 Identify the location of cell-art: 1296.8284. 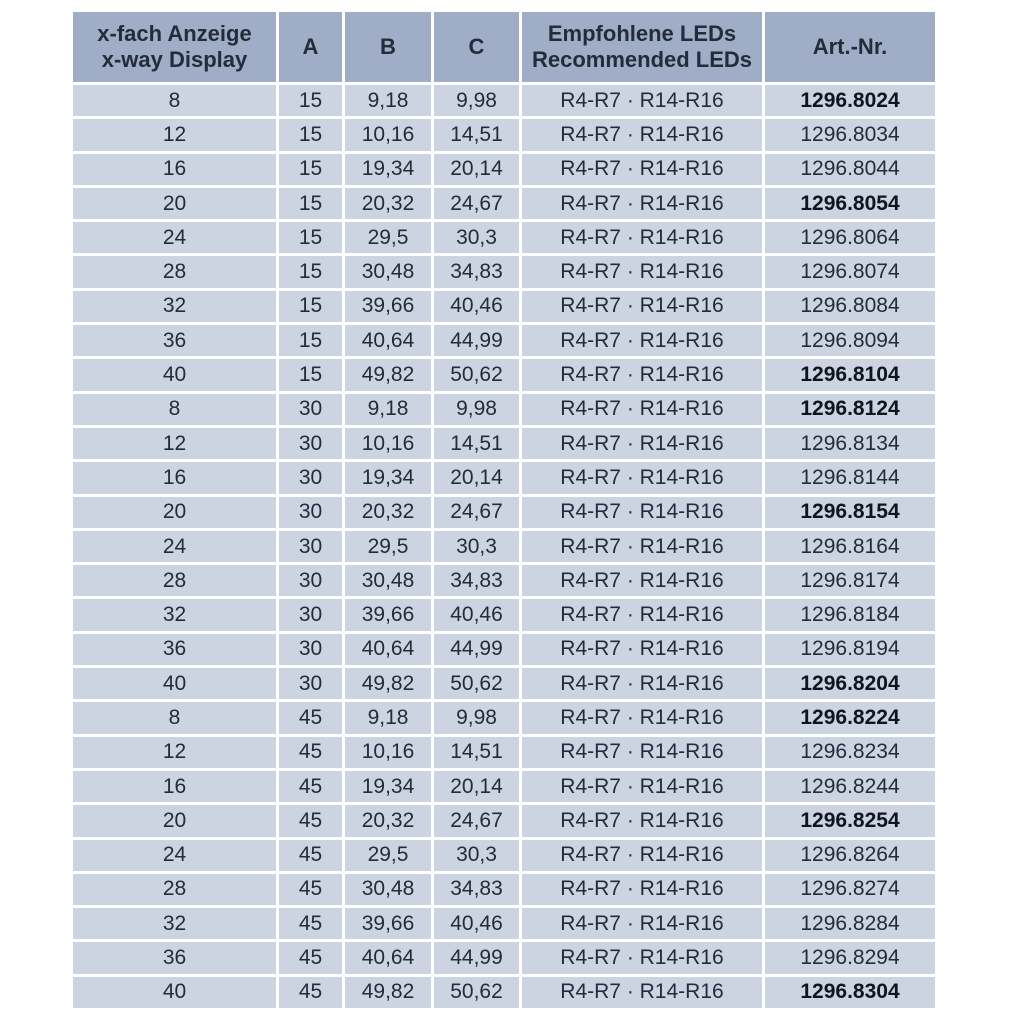
(850, 924).